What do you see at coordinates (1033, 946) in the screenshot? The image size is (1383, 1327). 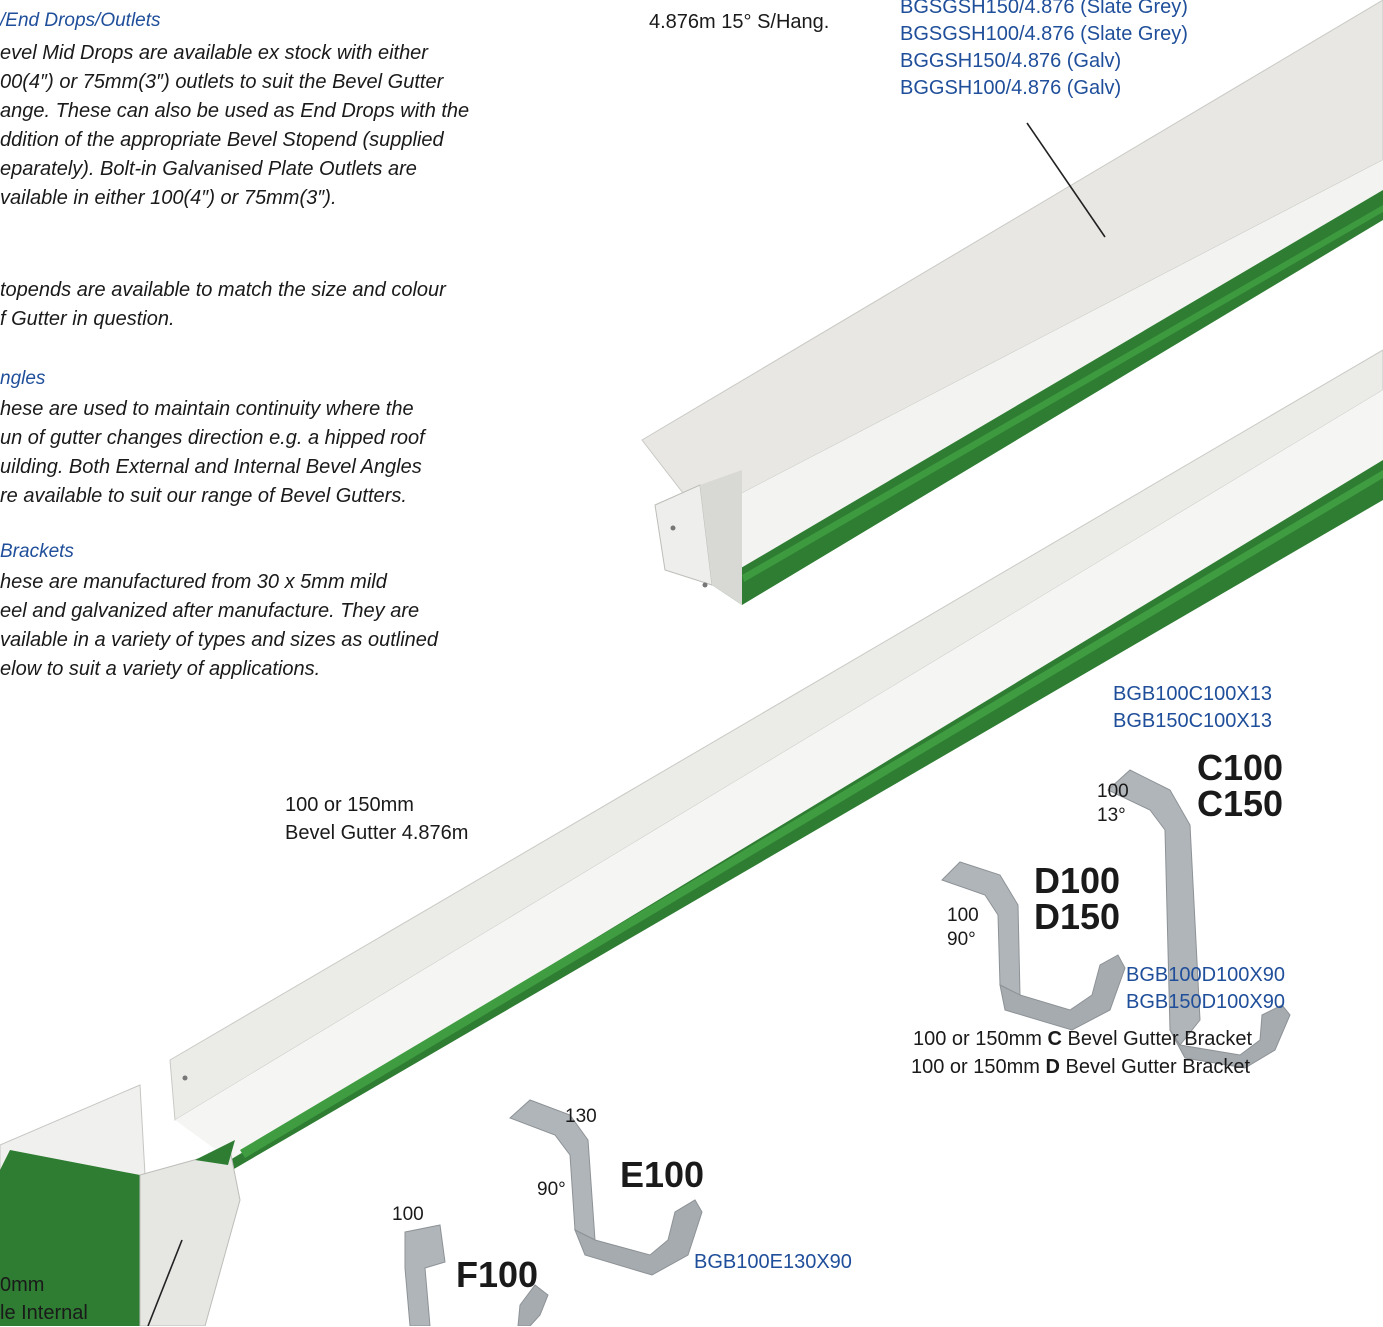 I see `bracket-d` at bounding box center [1033, 946].